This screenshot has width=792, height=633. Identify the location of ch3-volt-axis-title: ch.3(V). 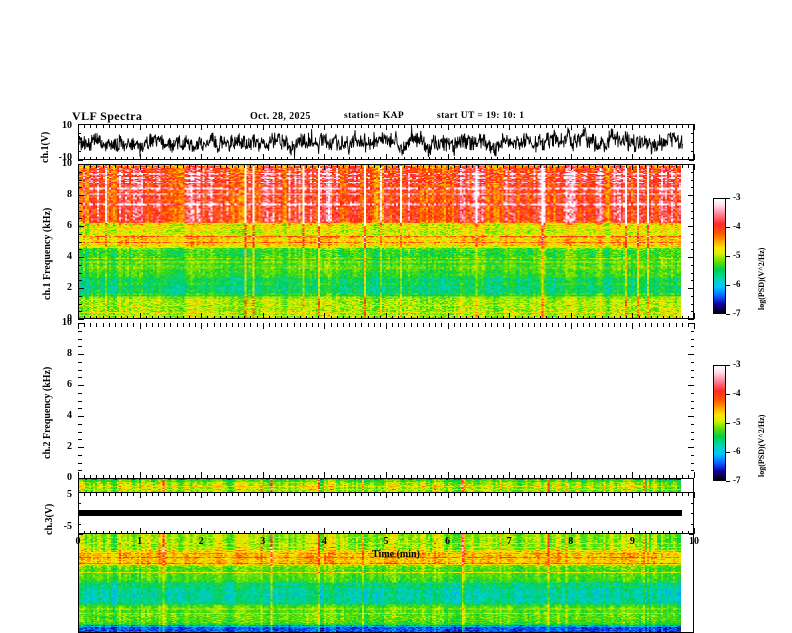
(49, 519).